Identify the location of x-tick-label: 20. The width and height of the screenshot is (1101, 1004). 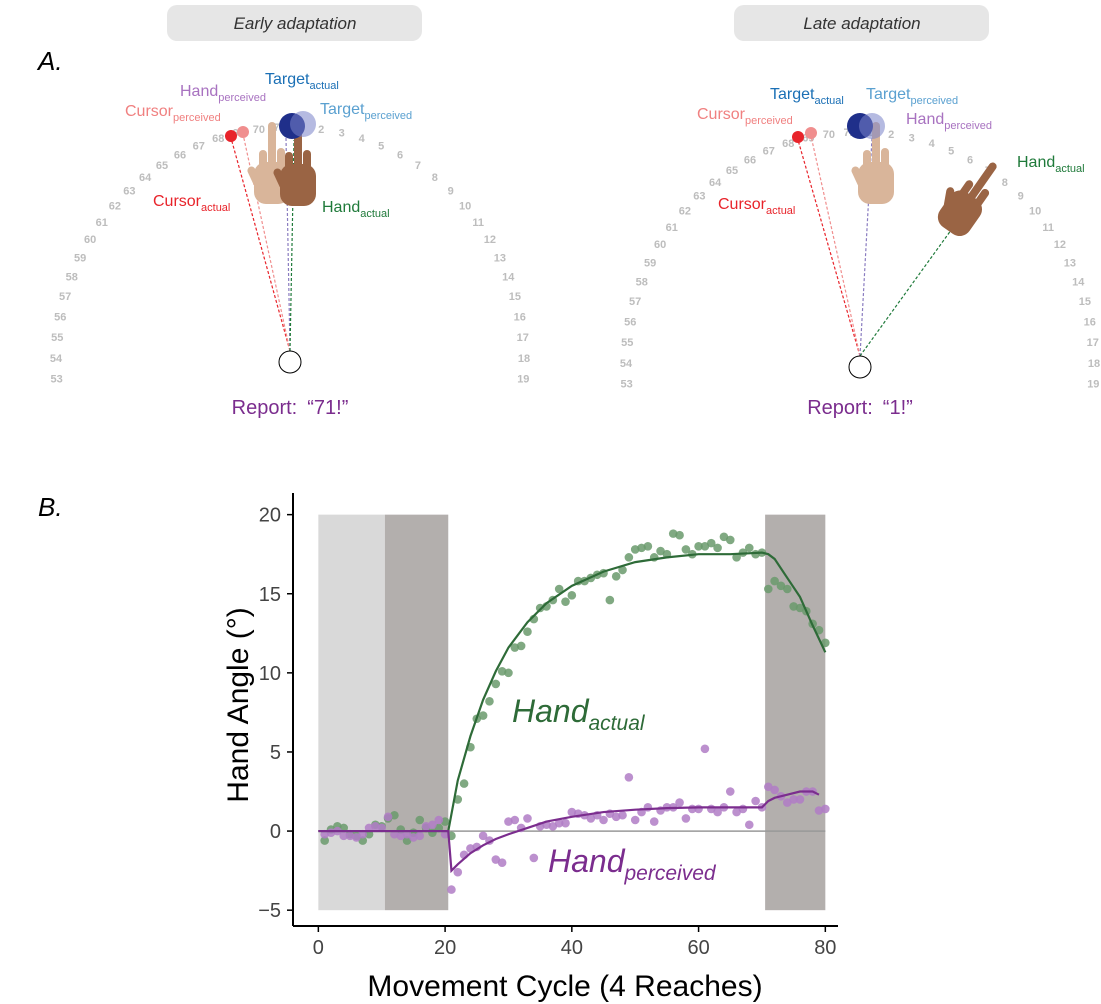
(445, 948).